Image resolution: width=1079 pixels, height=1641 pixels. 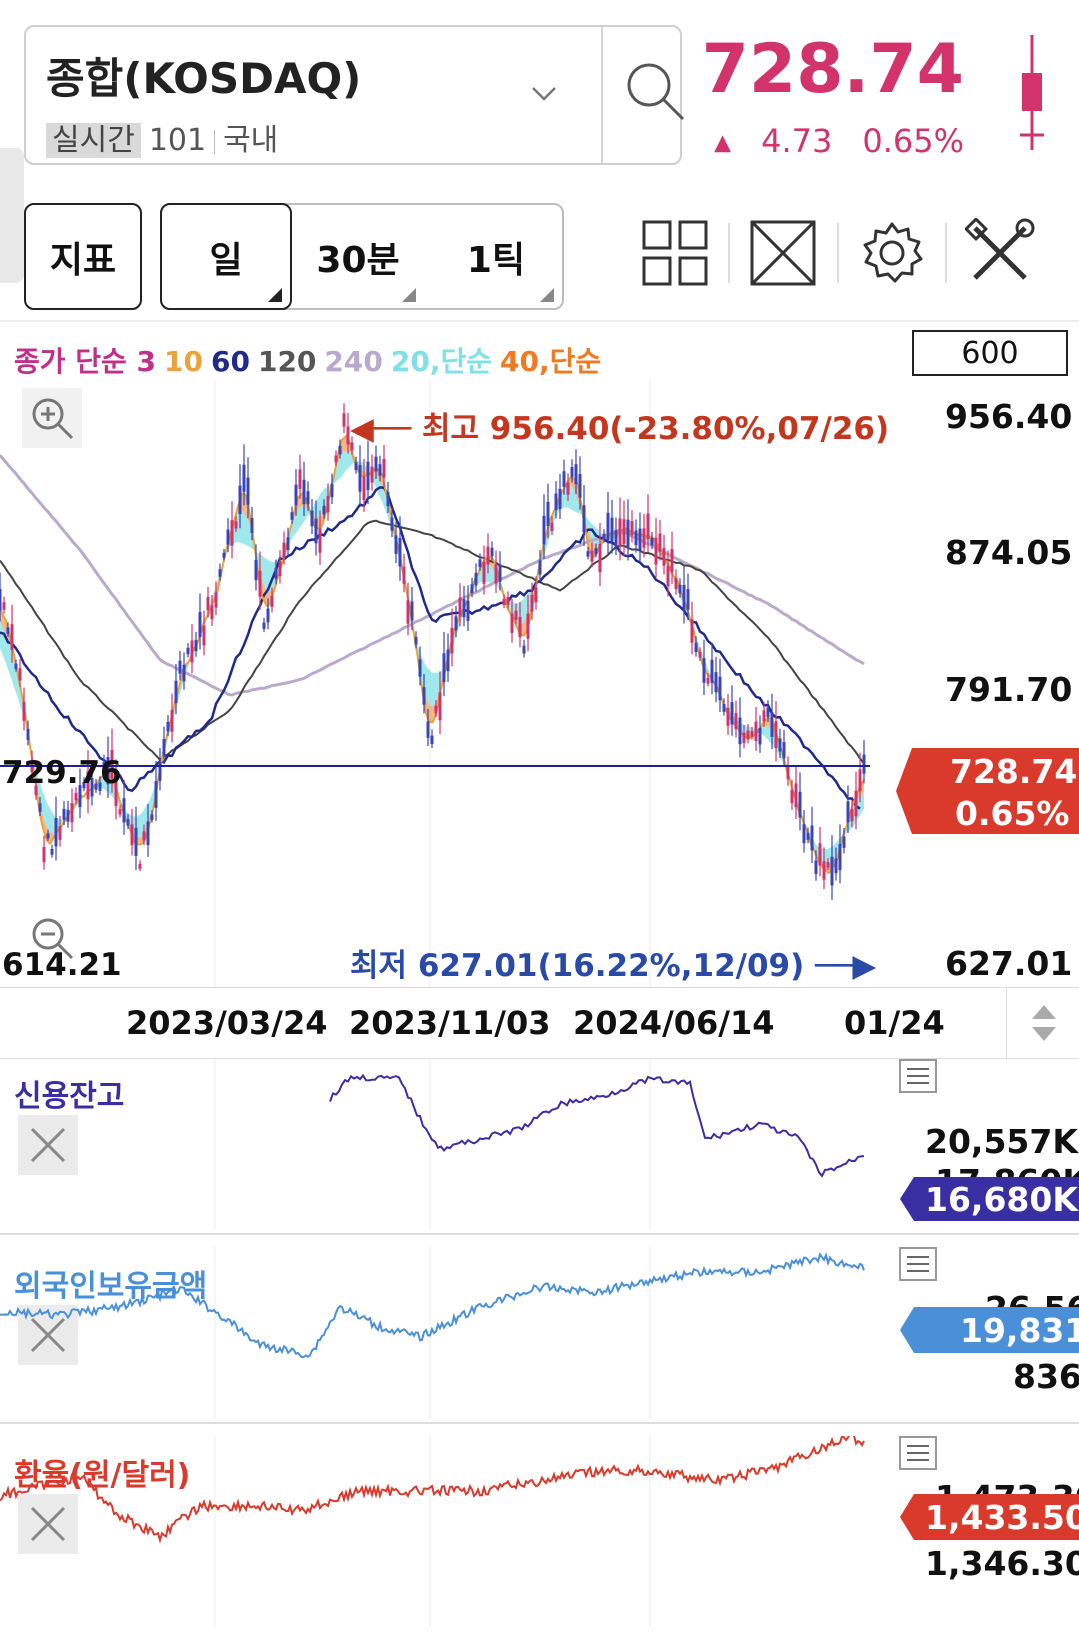 I want to click on period-label: 일, so click(x=226, y=260).